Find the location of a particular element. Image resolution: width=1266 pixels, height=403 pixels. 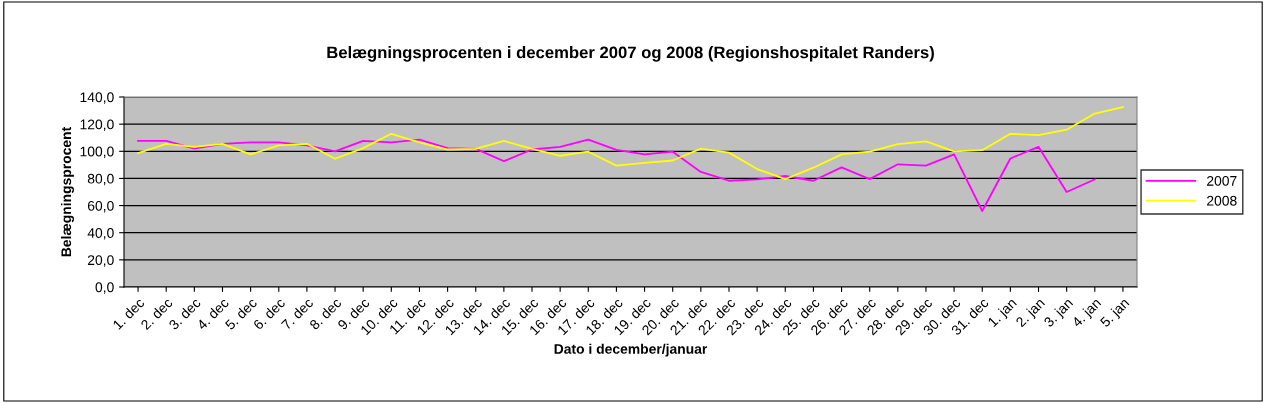

y-tick-label: 120,0 is located at coordinates (97, 125).